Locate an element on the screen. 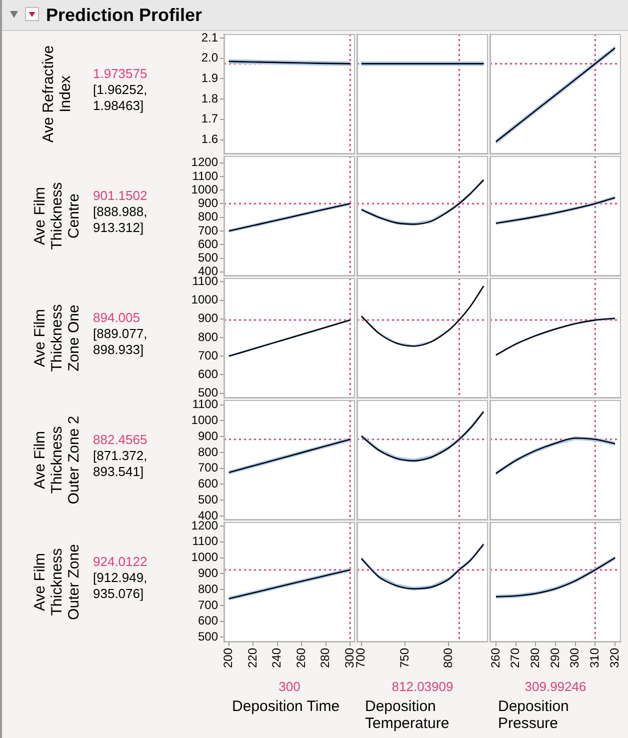  text: [912.949, 935.076] is located at coordinates (120, 586).